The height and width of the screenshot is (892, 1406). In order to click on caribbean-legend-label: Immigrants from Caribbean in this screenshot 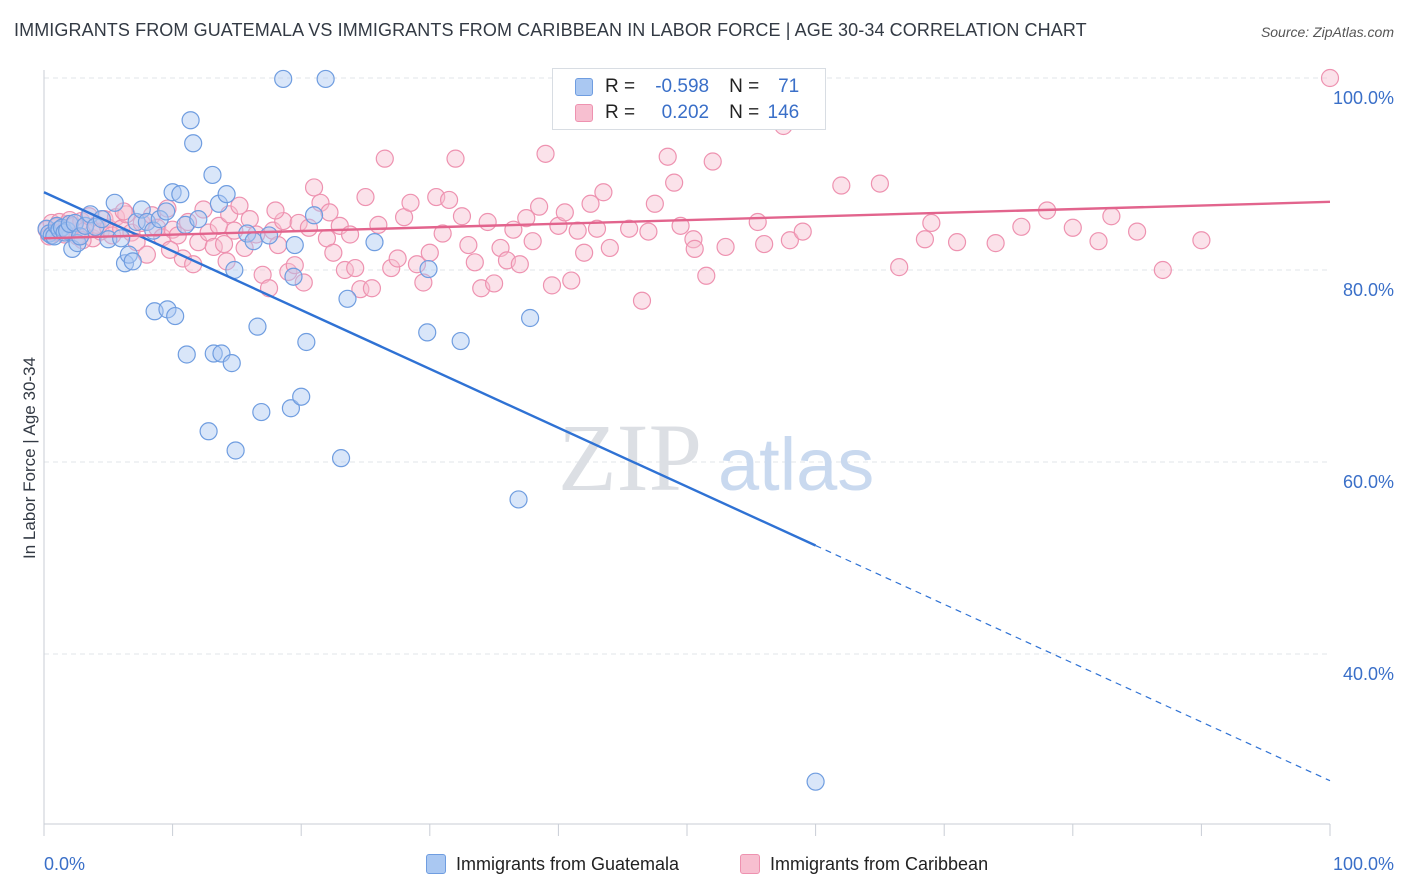, I will do `click(879, 863)`.